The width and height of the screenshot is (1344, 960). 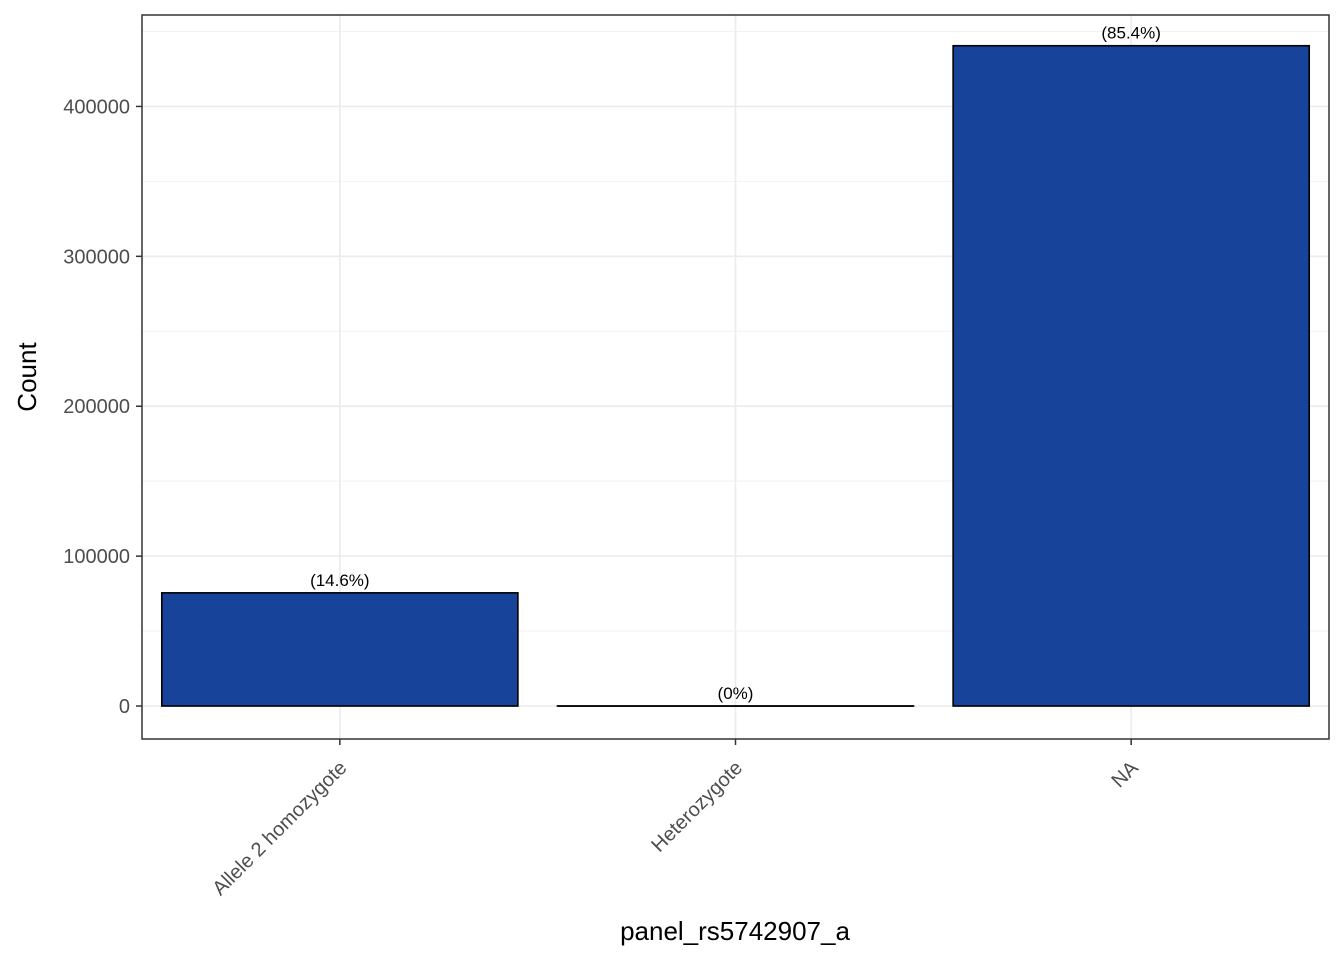 What do you see at coordinates (96, 557) in the screenshot?
I see `y-tick-label: 100000` at bounding box center [96, 557].